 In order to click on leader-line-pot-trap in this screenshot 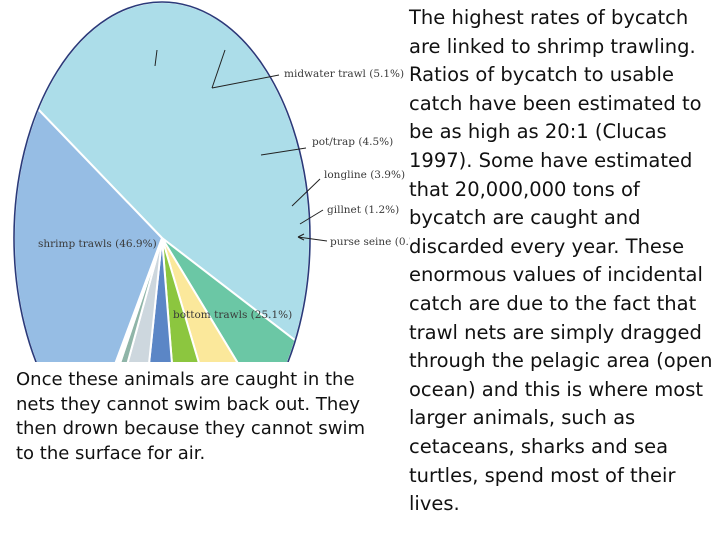, I will do `click(283, 151)`.